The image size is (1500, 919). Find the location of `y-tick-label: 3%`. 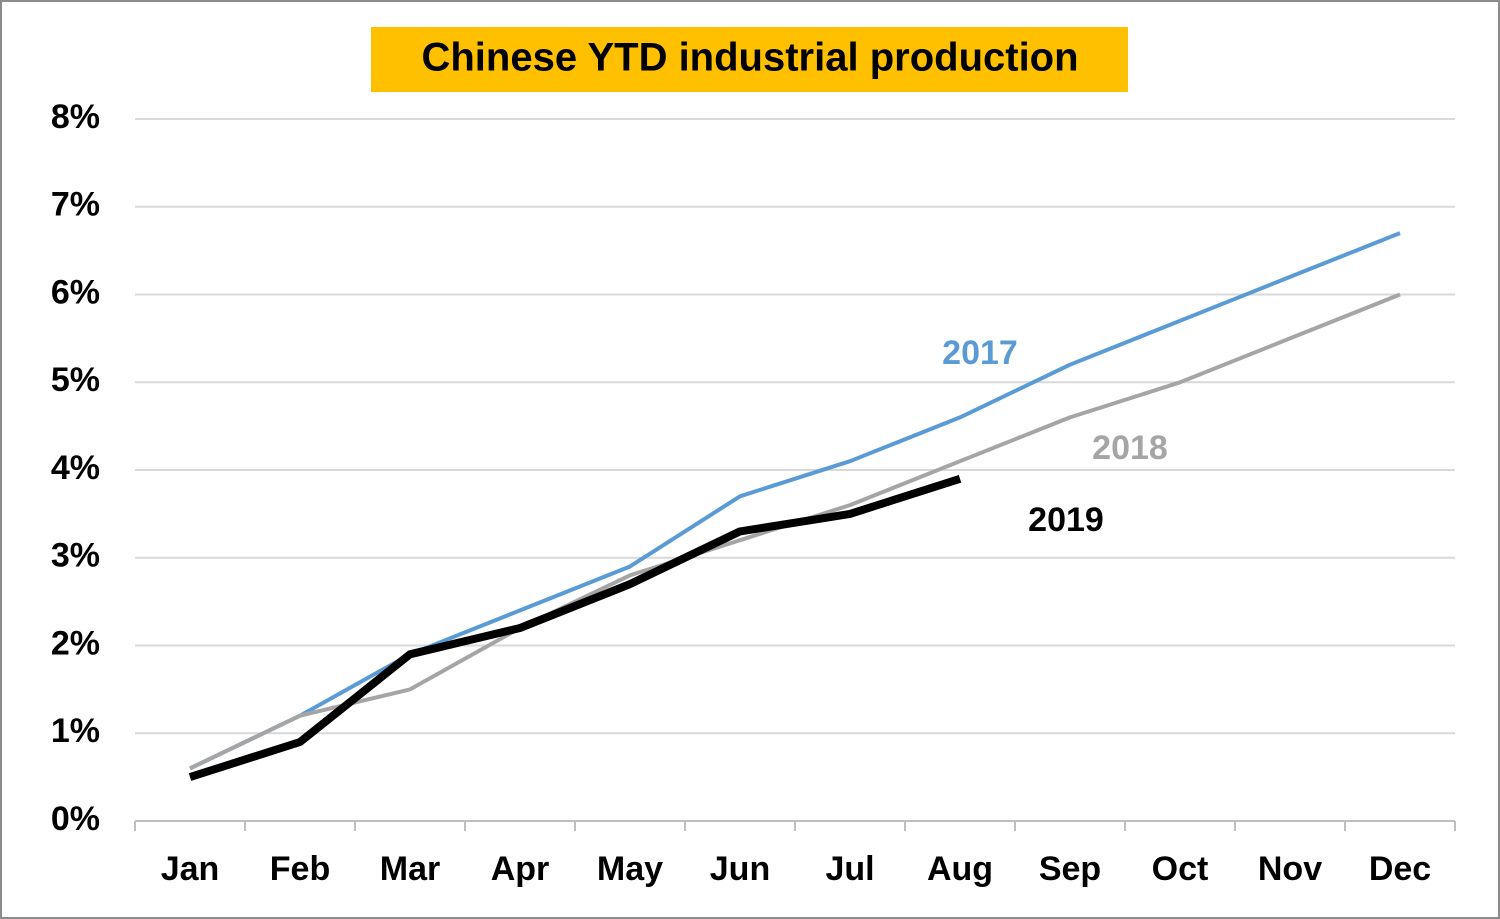

y-tick-label: 3% is located at coordinates (75, 556).